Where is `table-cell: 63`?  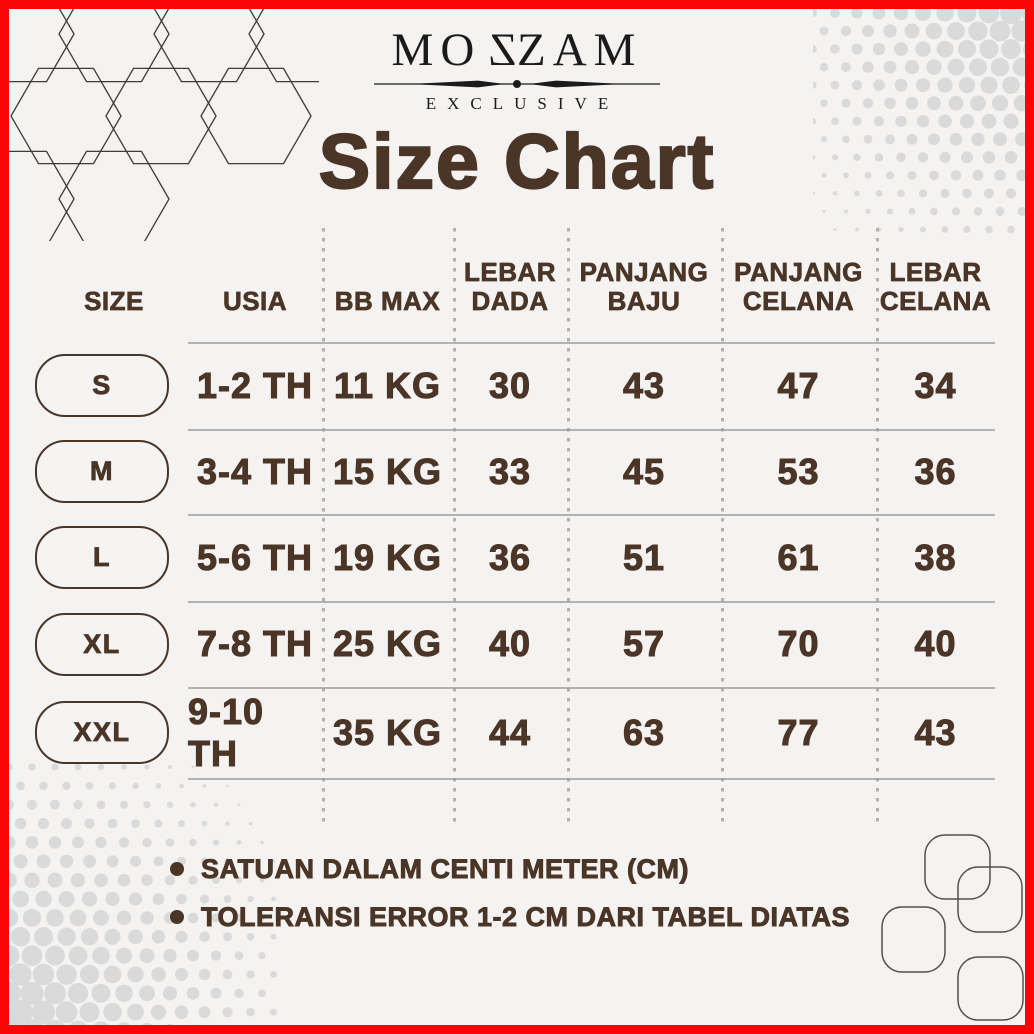
table-cell: 63 is located at coordinates (644, 732).